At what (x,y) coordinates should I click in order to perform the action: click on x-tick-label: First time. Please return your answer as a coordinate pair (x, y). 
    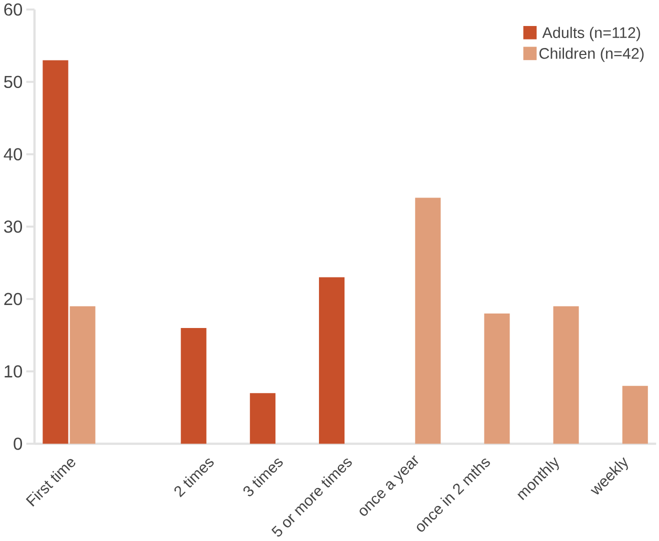
    Looking at the image, I should click on (51, 482).